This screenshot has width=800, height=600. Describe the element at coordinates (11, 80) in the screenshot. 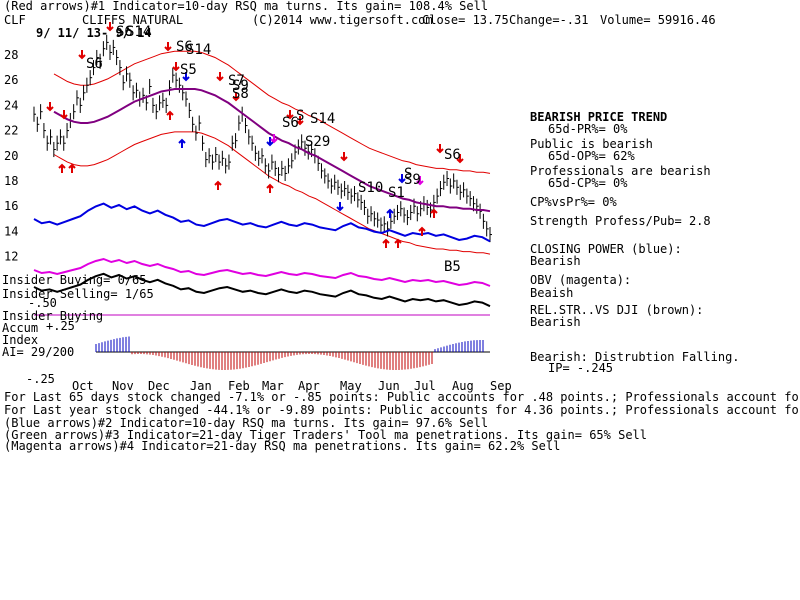

I see `y-tick-label: 26` at that location.